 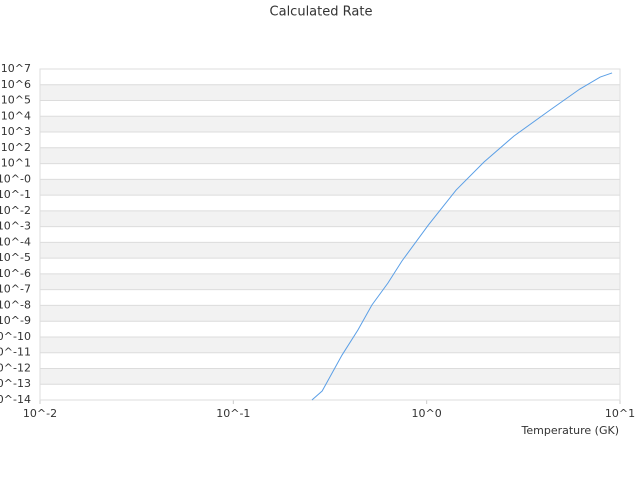 I want to click on y-tick-label: 10^7, so click(x=16, y=68).